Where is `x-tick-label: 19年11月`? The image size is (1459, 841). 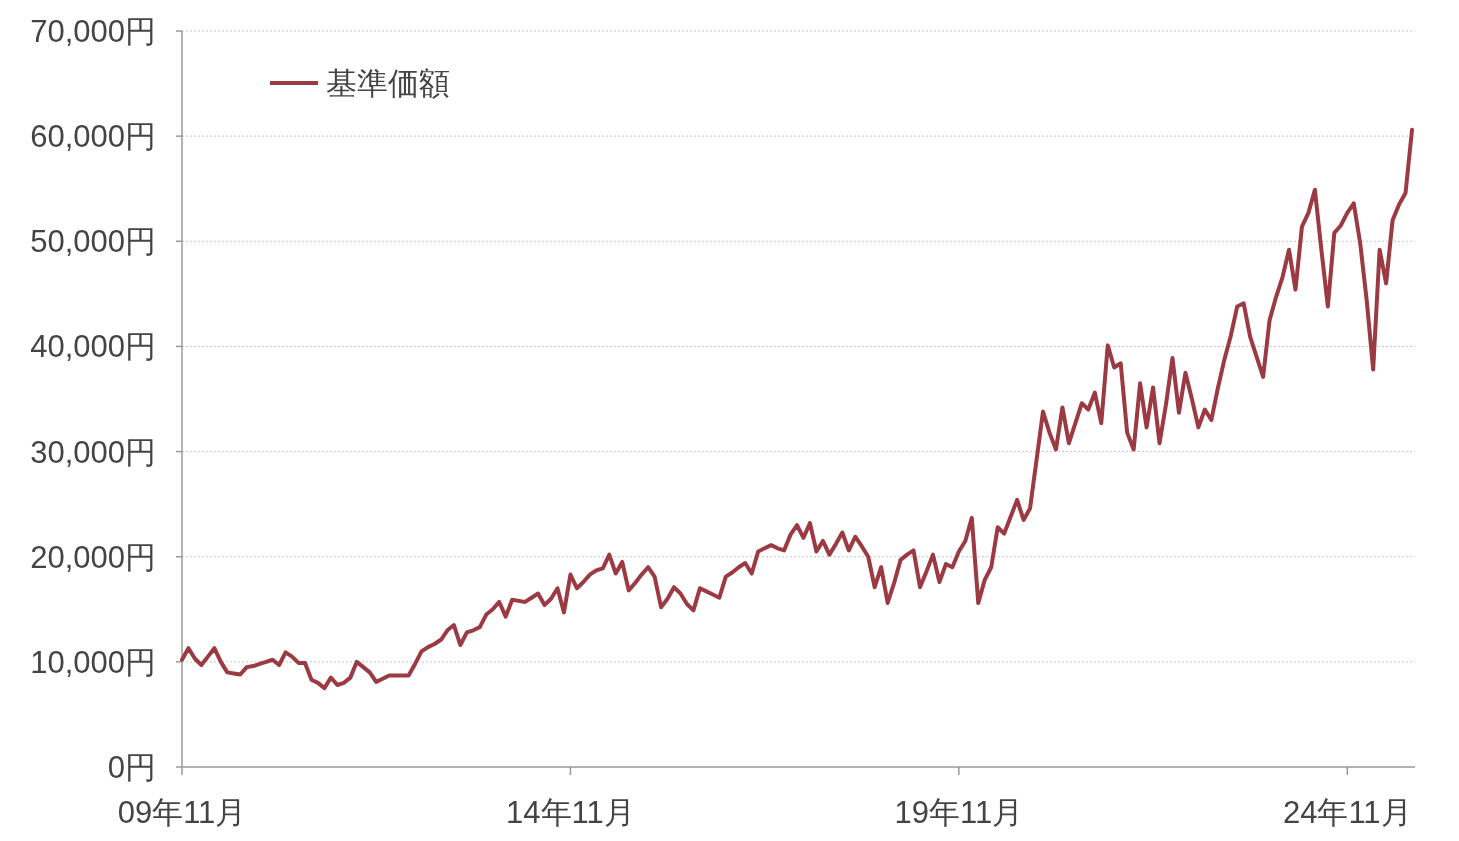 x-tick-label: 19年11月 is located at coordinates (959, 812).